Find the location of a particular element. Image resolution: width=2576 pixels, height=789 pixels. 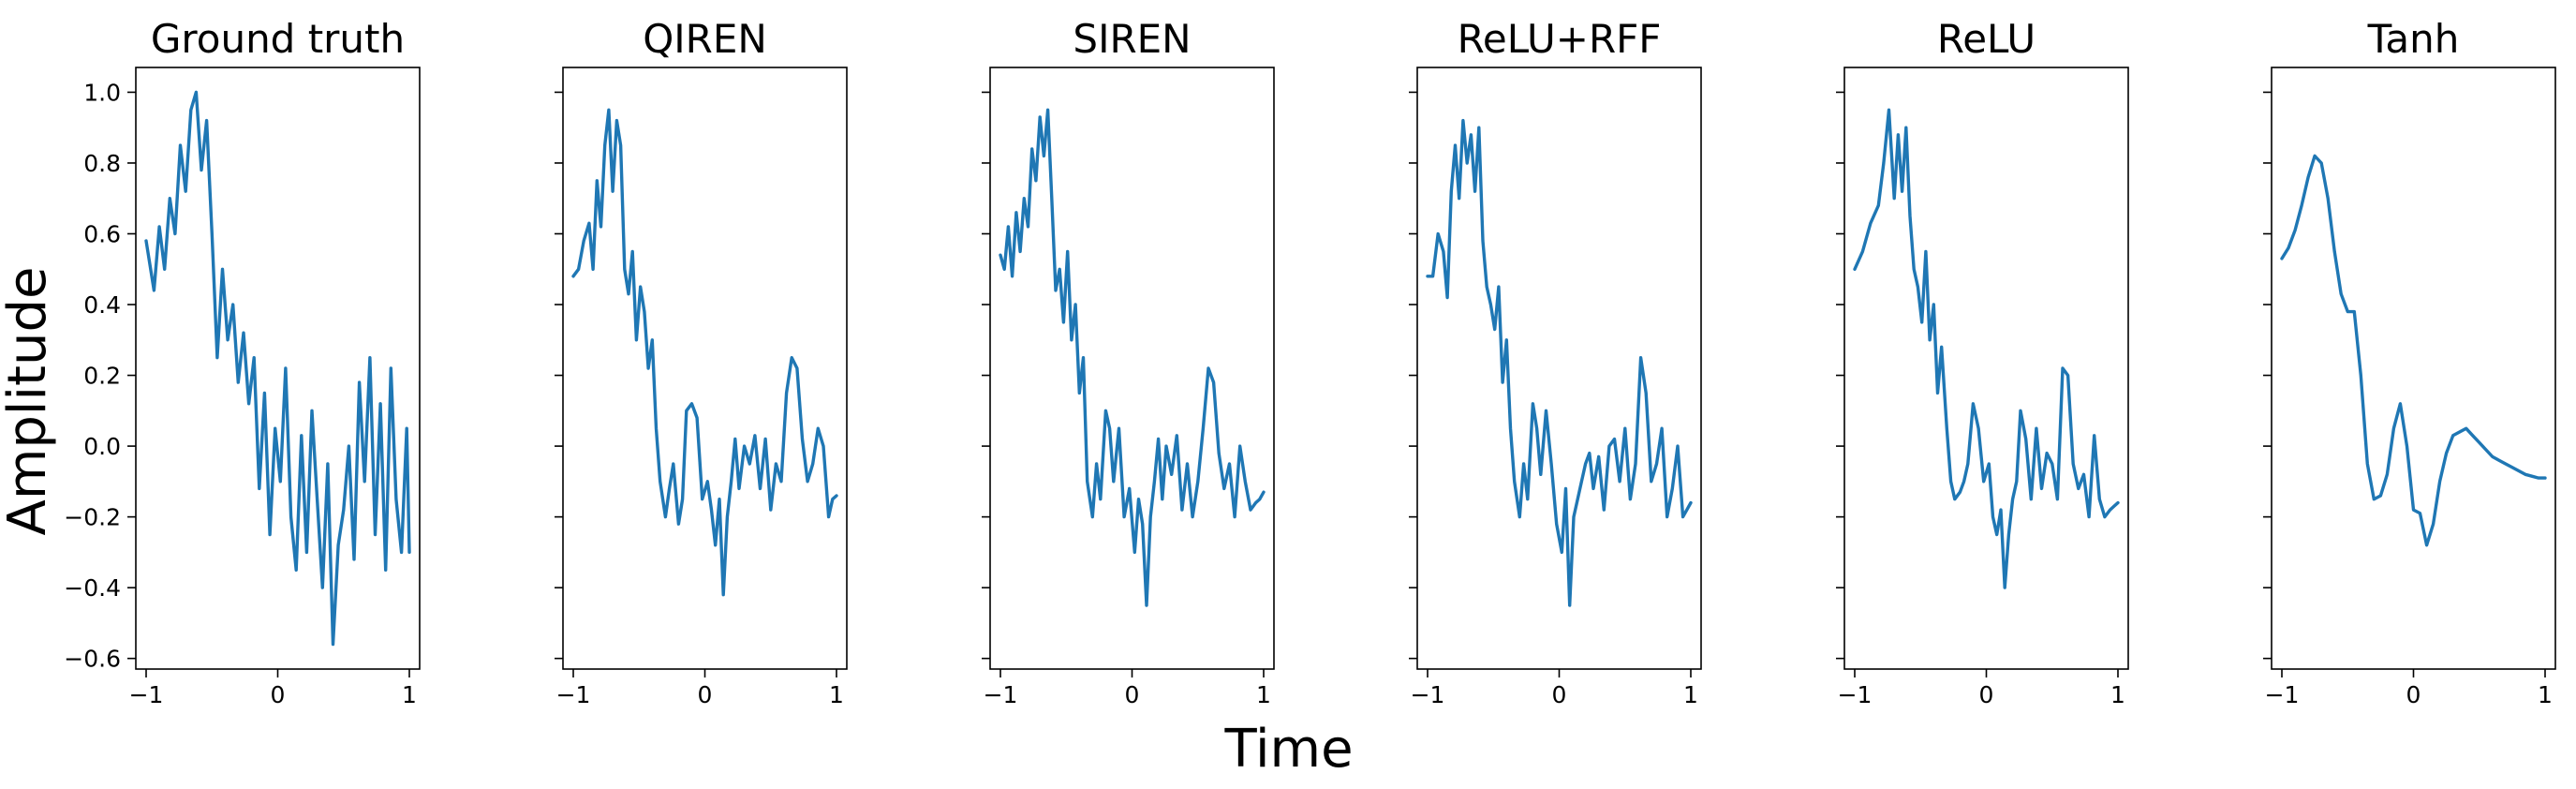

y-tick-label: 0.2 is located at coordinates (102, 377).